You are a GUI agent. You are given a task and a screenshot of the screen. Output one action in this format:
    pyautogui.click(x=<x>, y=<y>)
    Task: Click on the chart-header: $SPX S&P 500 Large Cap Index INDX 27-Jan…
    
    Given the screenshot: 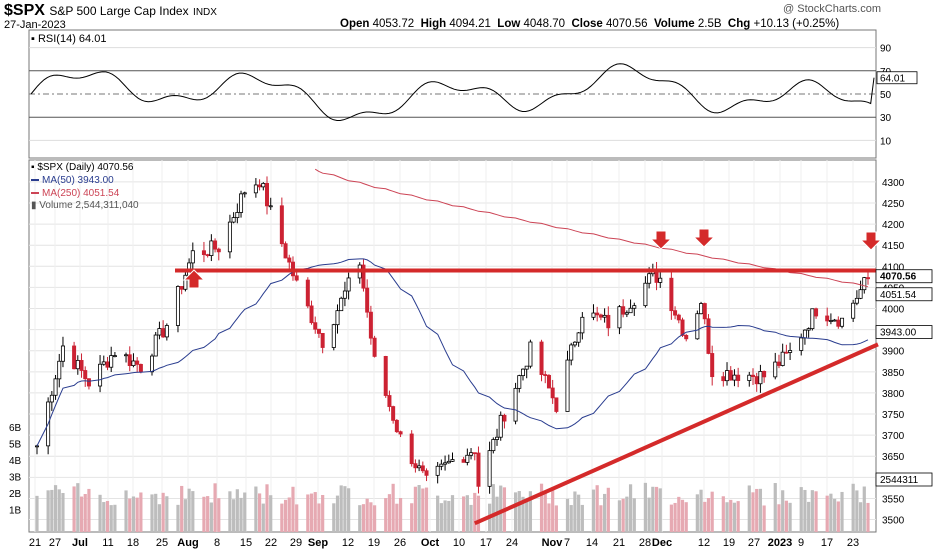 What is the action you would take?
    pyautogui.click(x=469, y=16)
    